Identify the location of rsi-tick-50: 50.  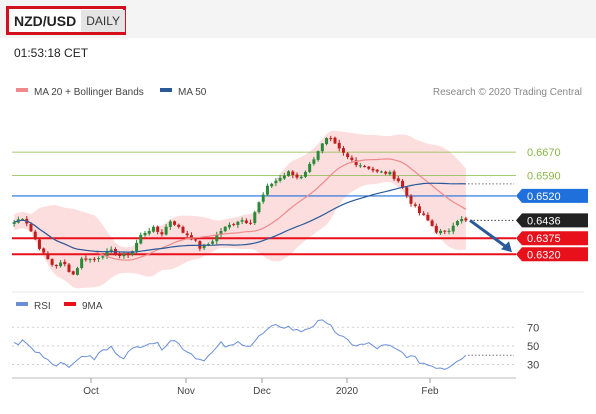
(533, 347).